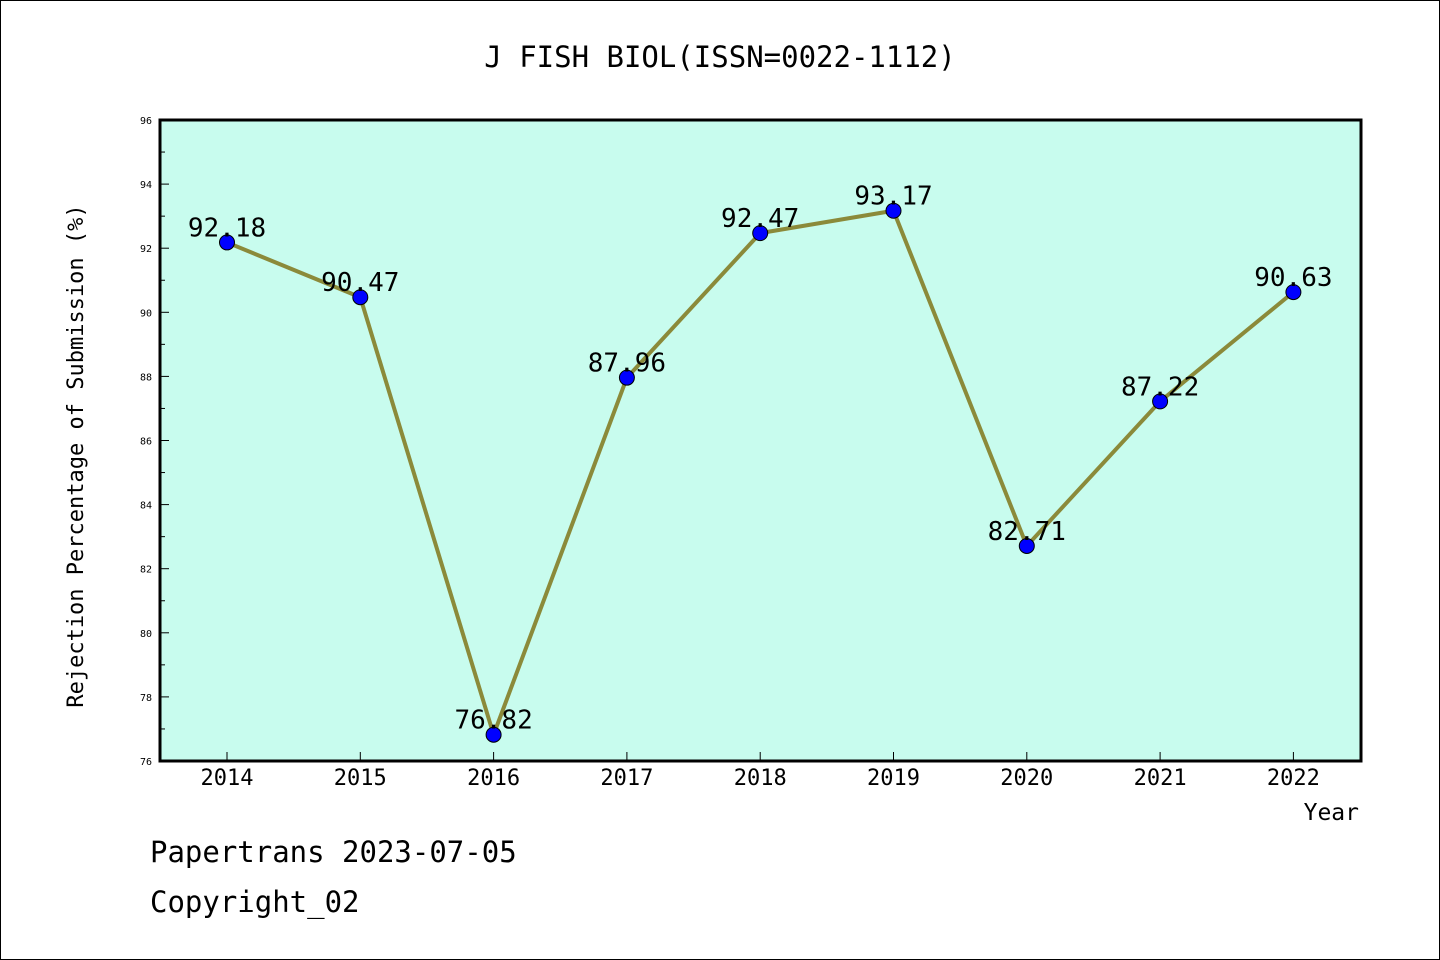 Image resolution: width=1440 pixels, height=960 pixels. Describe the element at coordinates (1293, 778) in the screenshot. I see `x-tick-label: 2022` at that location.